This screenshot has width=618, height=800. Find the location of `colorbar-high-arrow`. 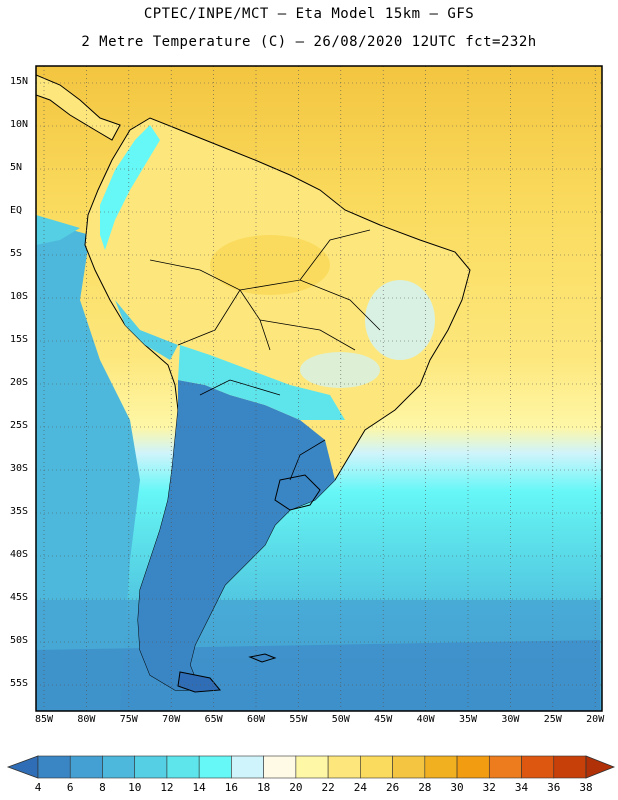

colorbar-high-arrow is located at coordinates (600, 767).